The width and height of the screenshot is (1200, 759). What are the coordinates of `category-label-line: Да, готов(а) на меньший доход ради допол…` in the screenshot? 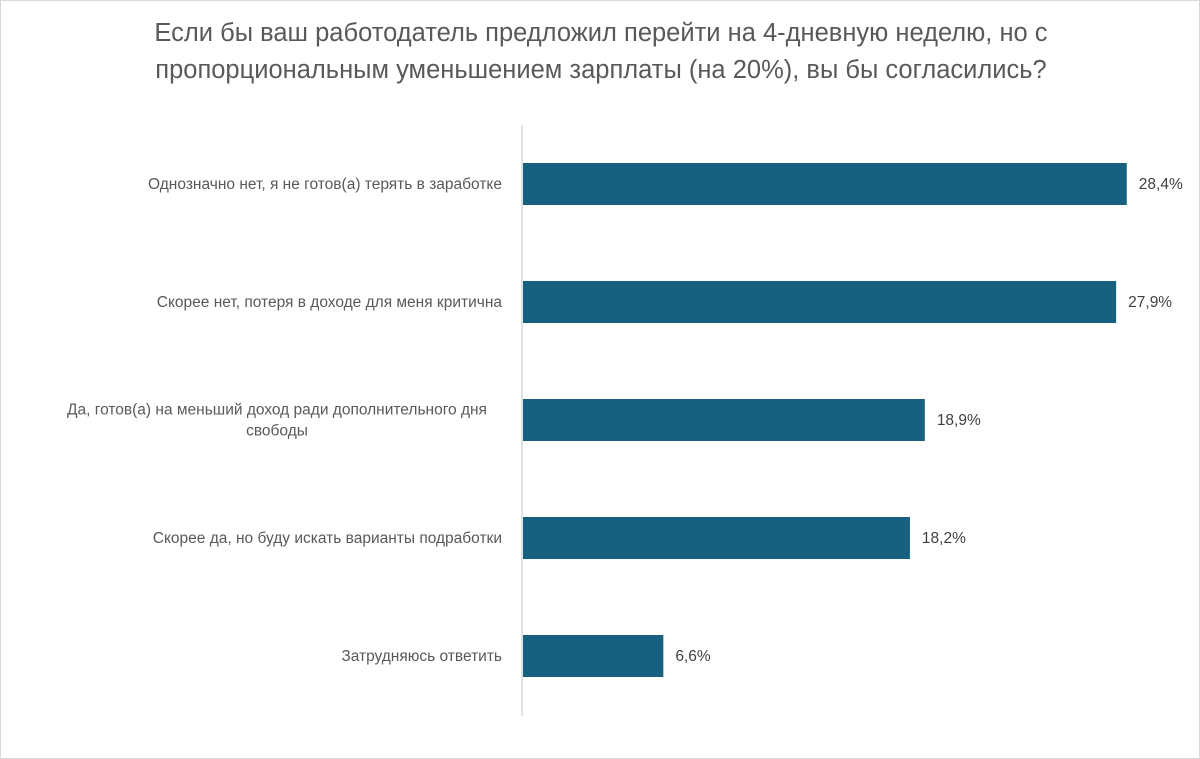 It's located at (277, 410).